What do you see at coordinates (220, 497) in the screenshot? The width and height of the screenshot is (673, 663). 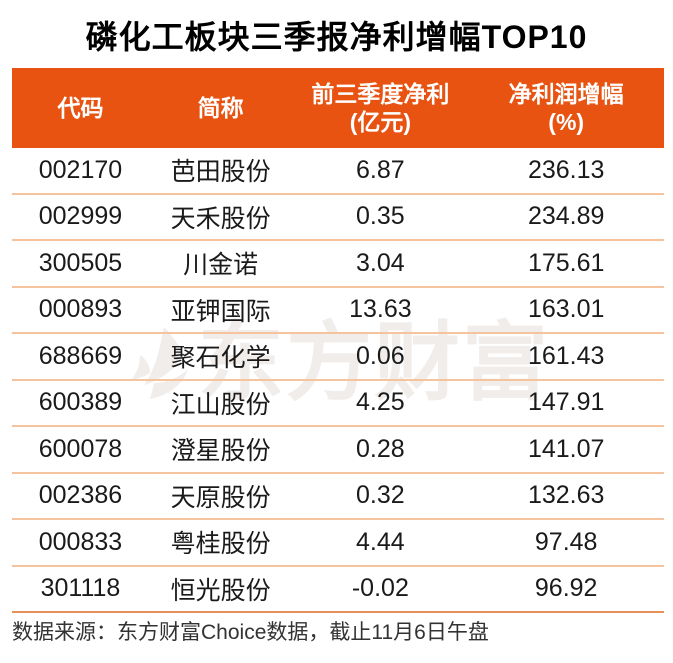 I see `name-cell: 天原股份` at bounding box center [220, 497].